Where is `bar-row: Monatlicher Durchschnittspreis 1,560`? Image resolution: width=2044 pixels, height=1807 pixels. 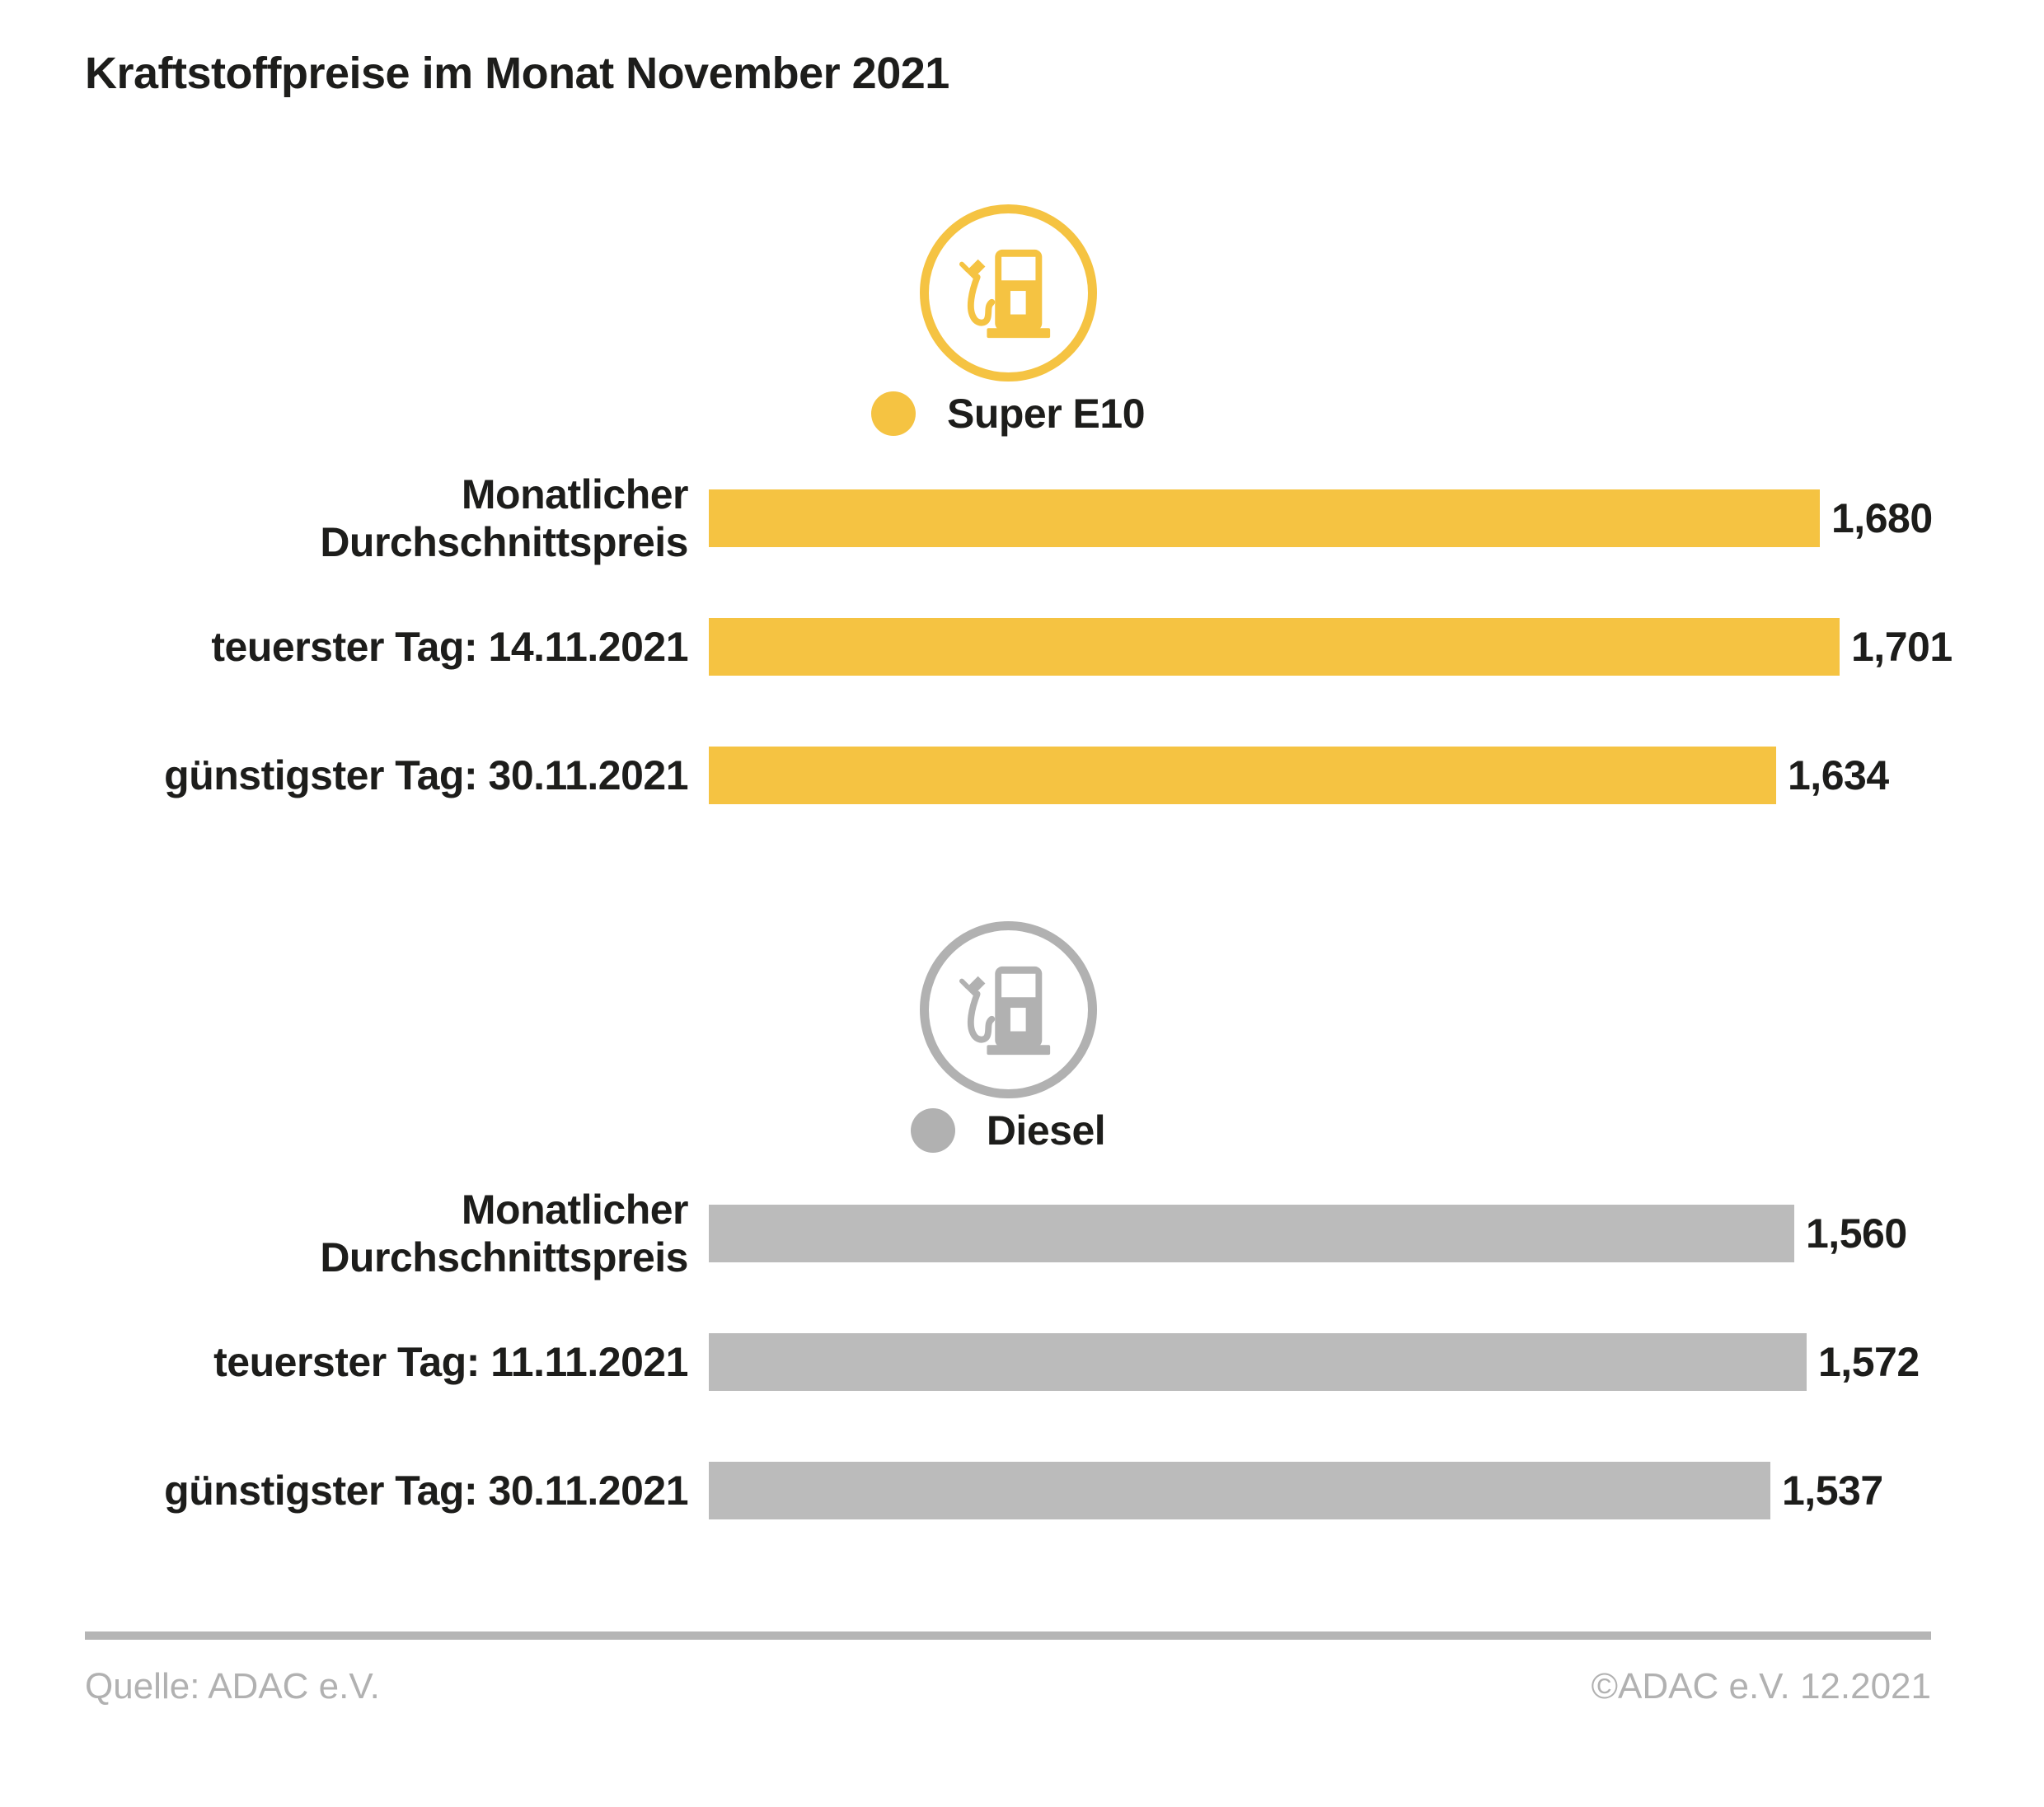
bar-row: Monatlicher Durchschnittspreis 1,560 is located at coordinates (1008, 1233).